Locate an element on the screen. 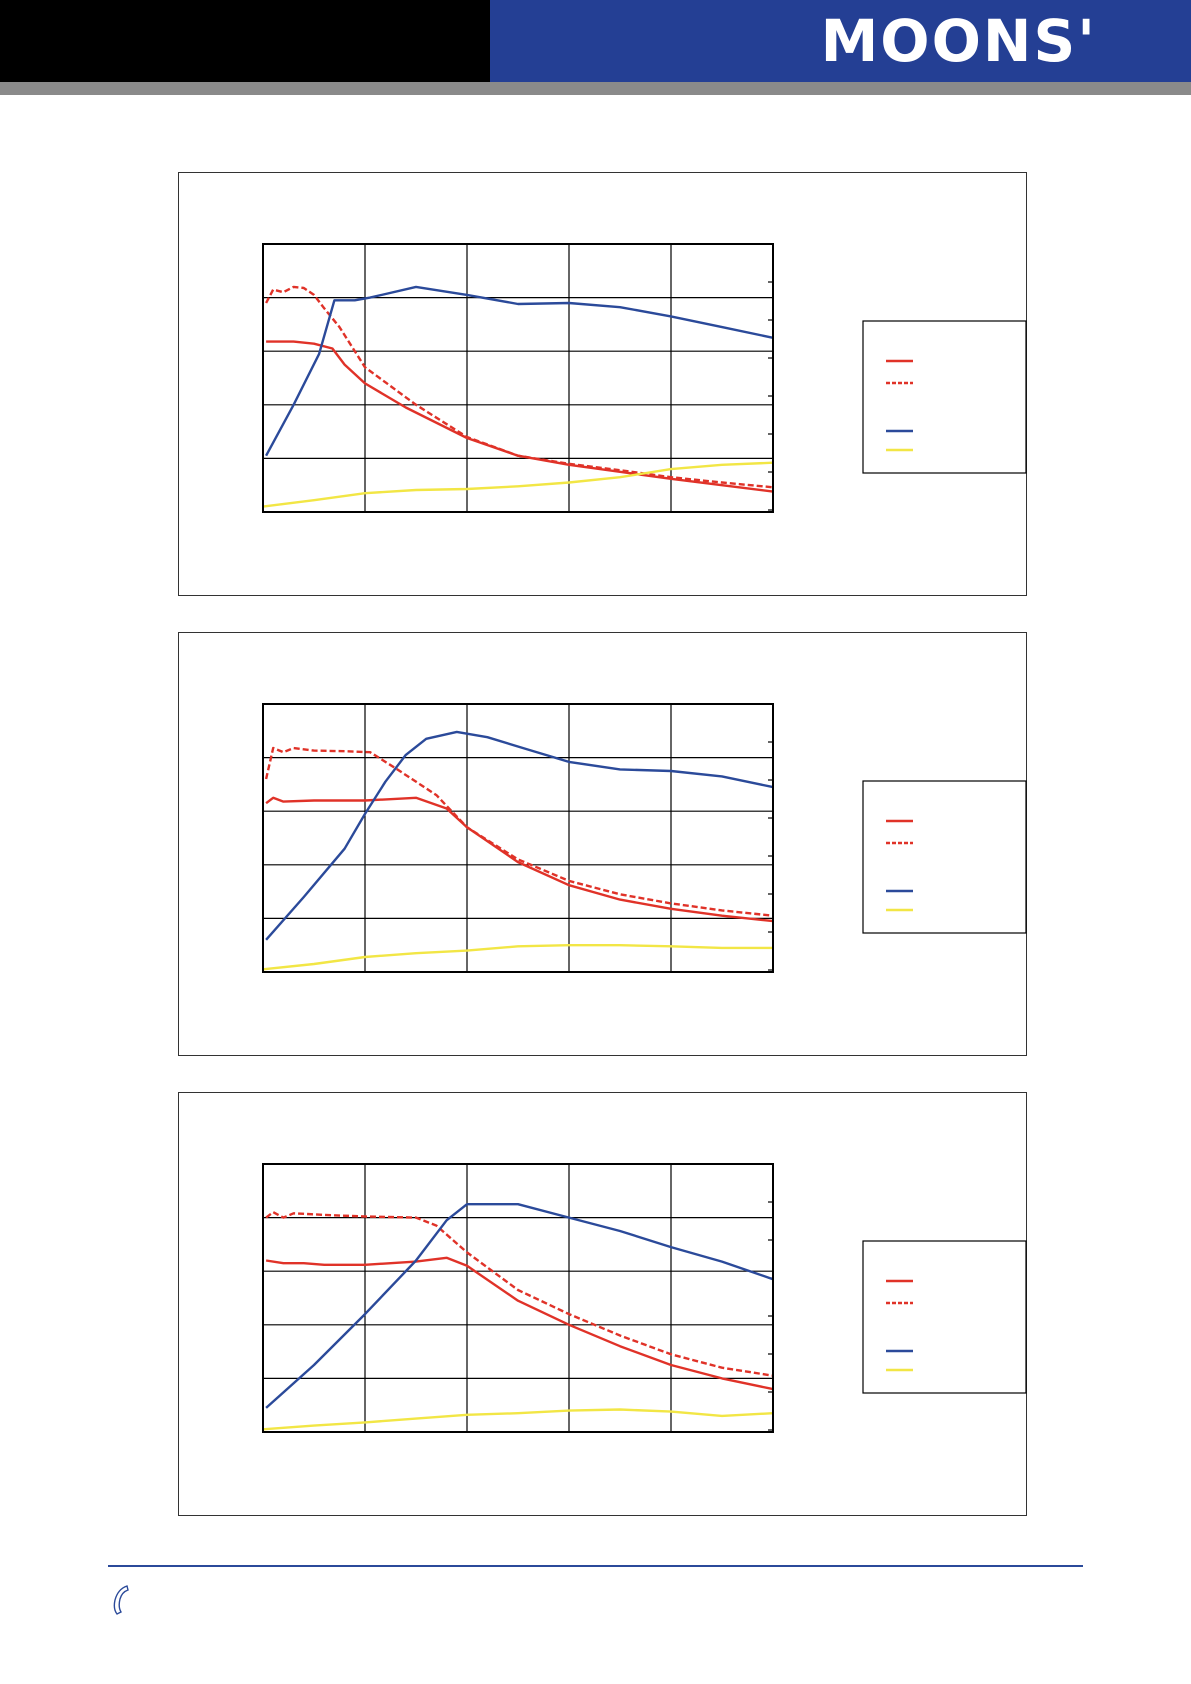 The image size is (1191, 1684). header-blue-band is located at coordinates (840, 41).